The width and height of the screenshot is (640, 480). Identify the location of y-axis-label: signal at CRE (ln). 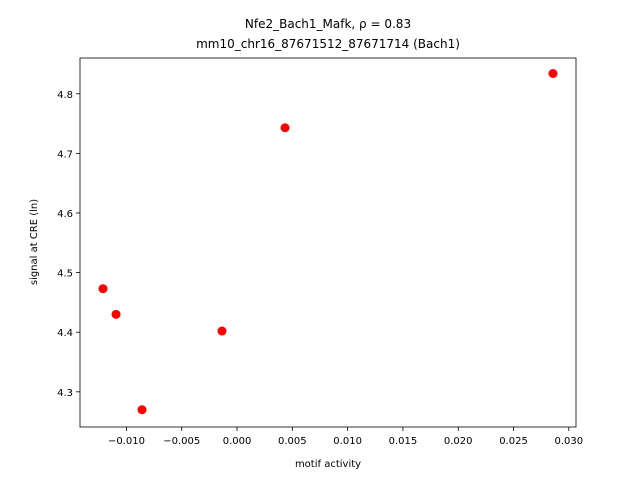
(34, 242).